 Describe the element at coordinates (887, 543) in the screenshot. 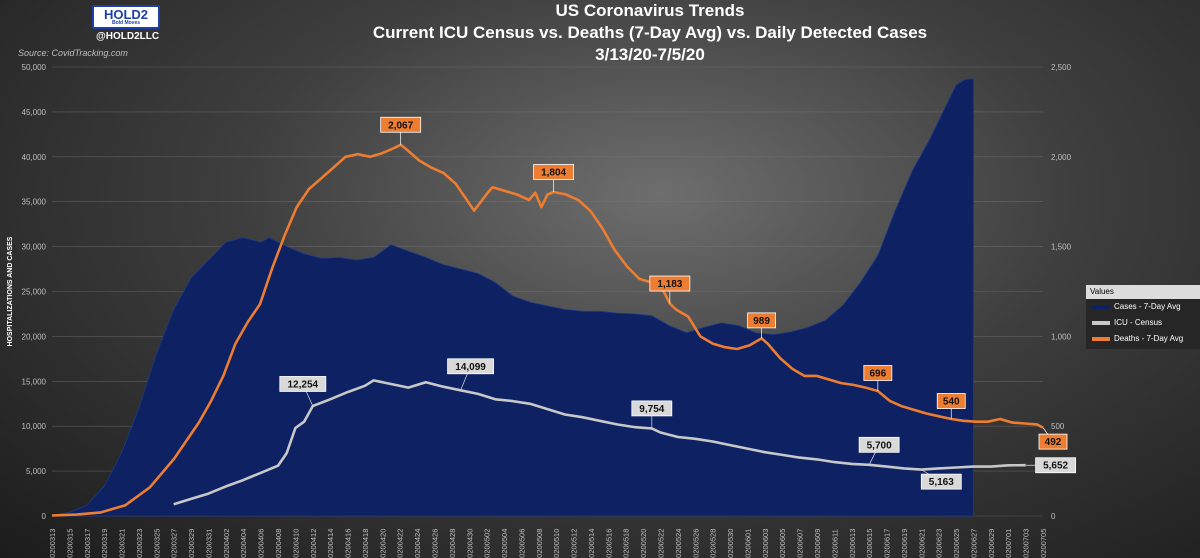

I see `x-tick-label: 20200617` at that location.